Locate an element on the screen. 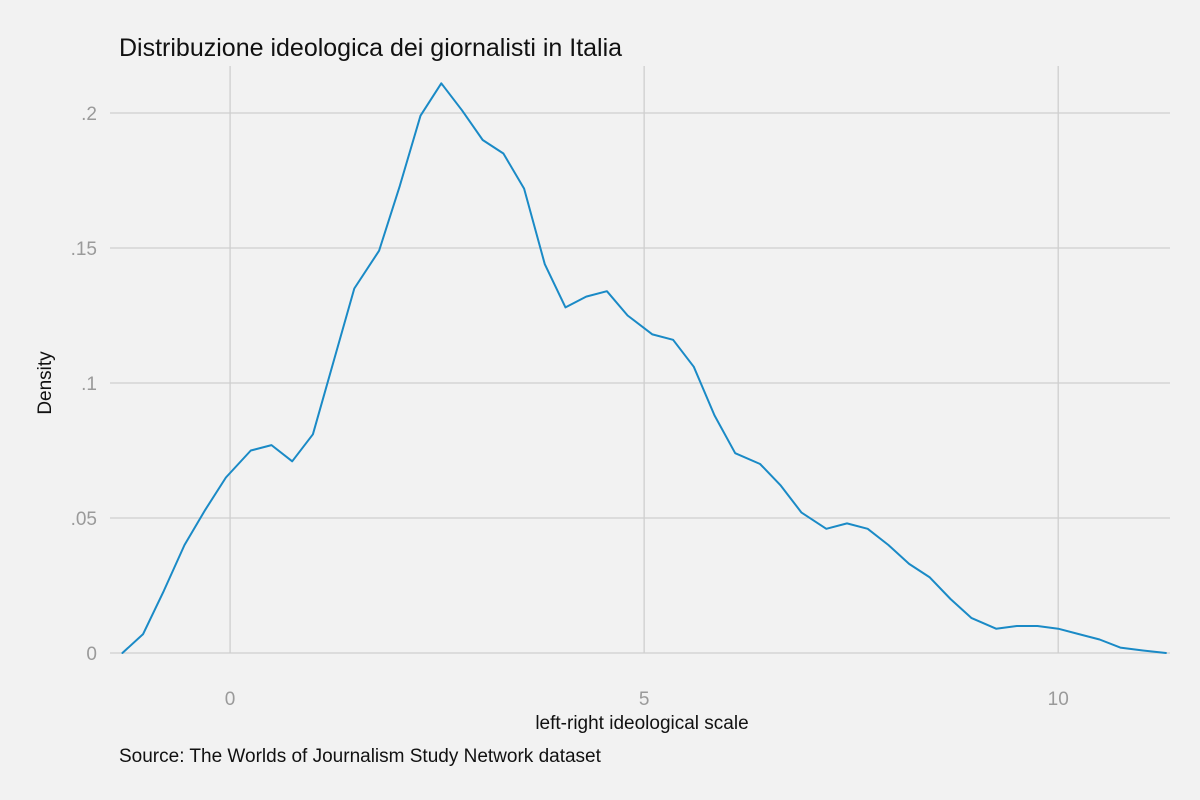 The image size is (1200, 800). y-tick-label-4: .2 is located at coordinates (89, 114).